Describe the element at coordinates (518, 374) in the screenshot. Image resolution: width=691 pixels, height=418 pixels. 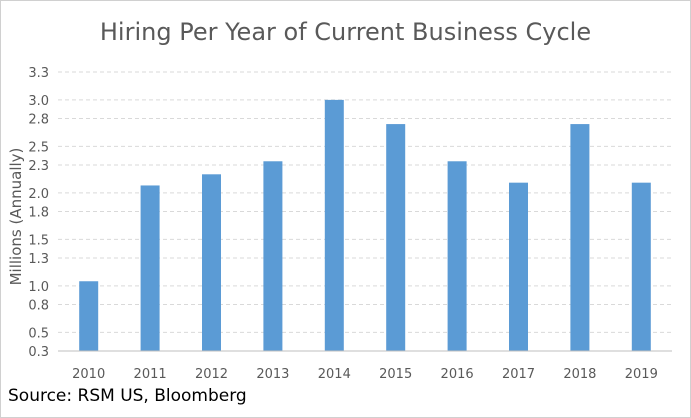
I see `x-tick-label: 2017` at that location.